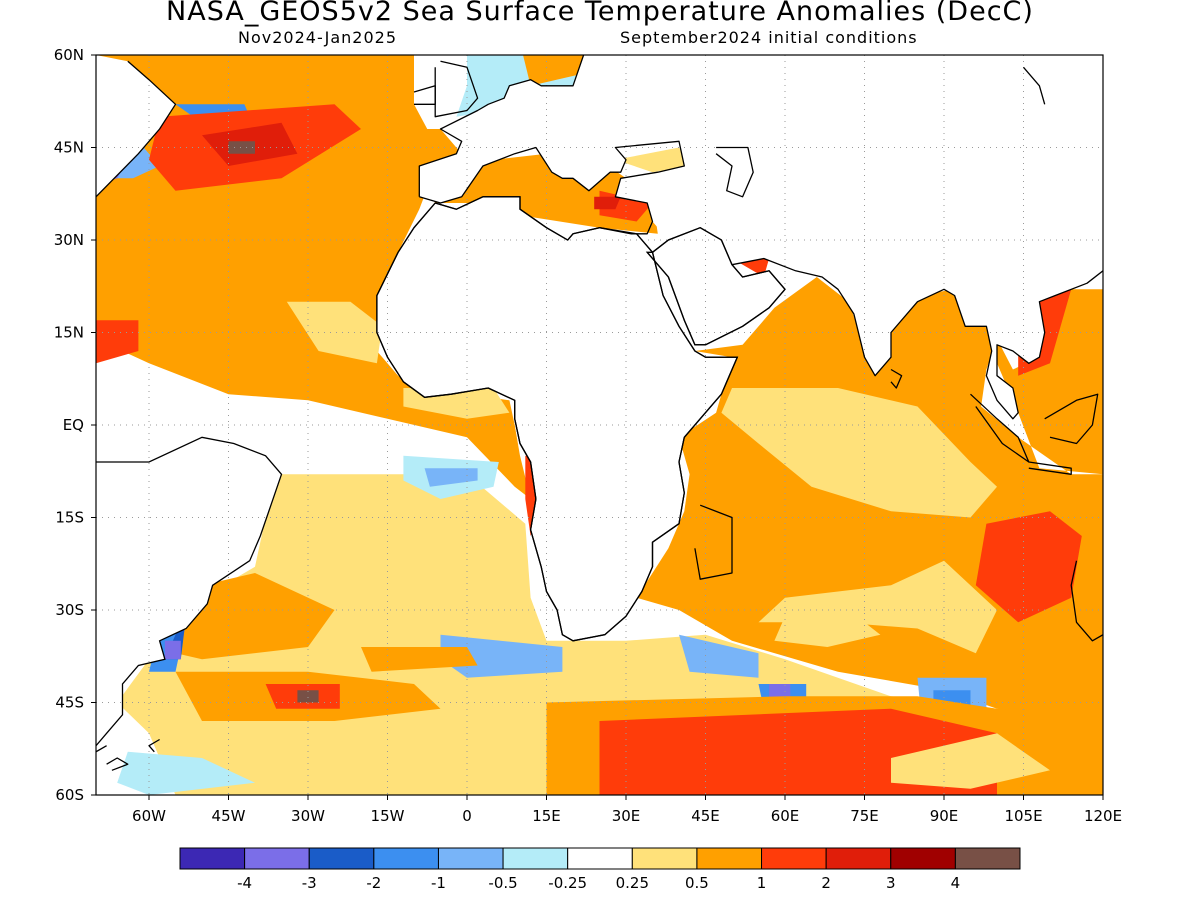 This screenshot has height=900, width=1200. What do you see at coordinates (502, 883) in the screenshot?
I see `colorbar-label: -0.5` at bounding box center [502, 883].